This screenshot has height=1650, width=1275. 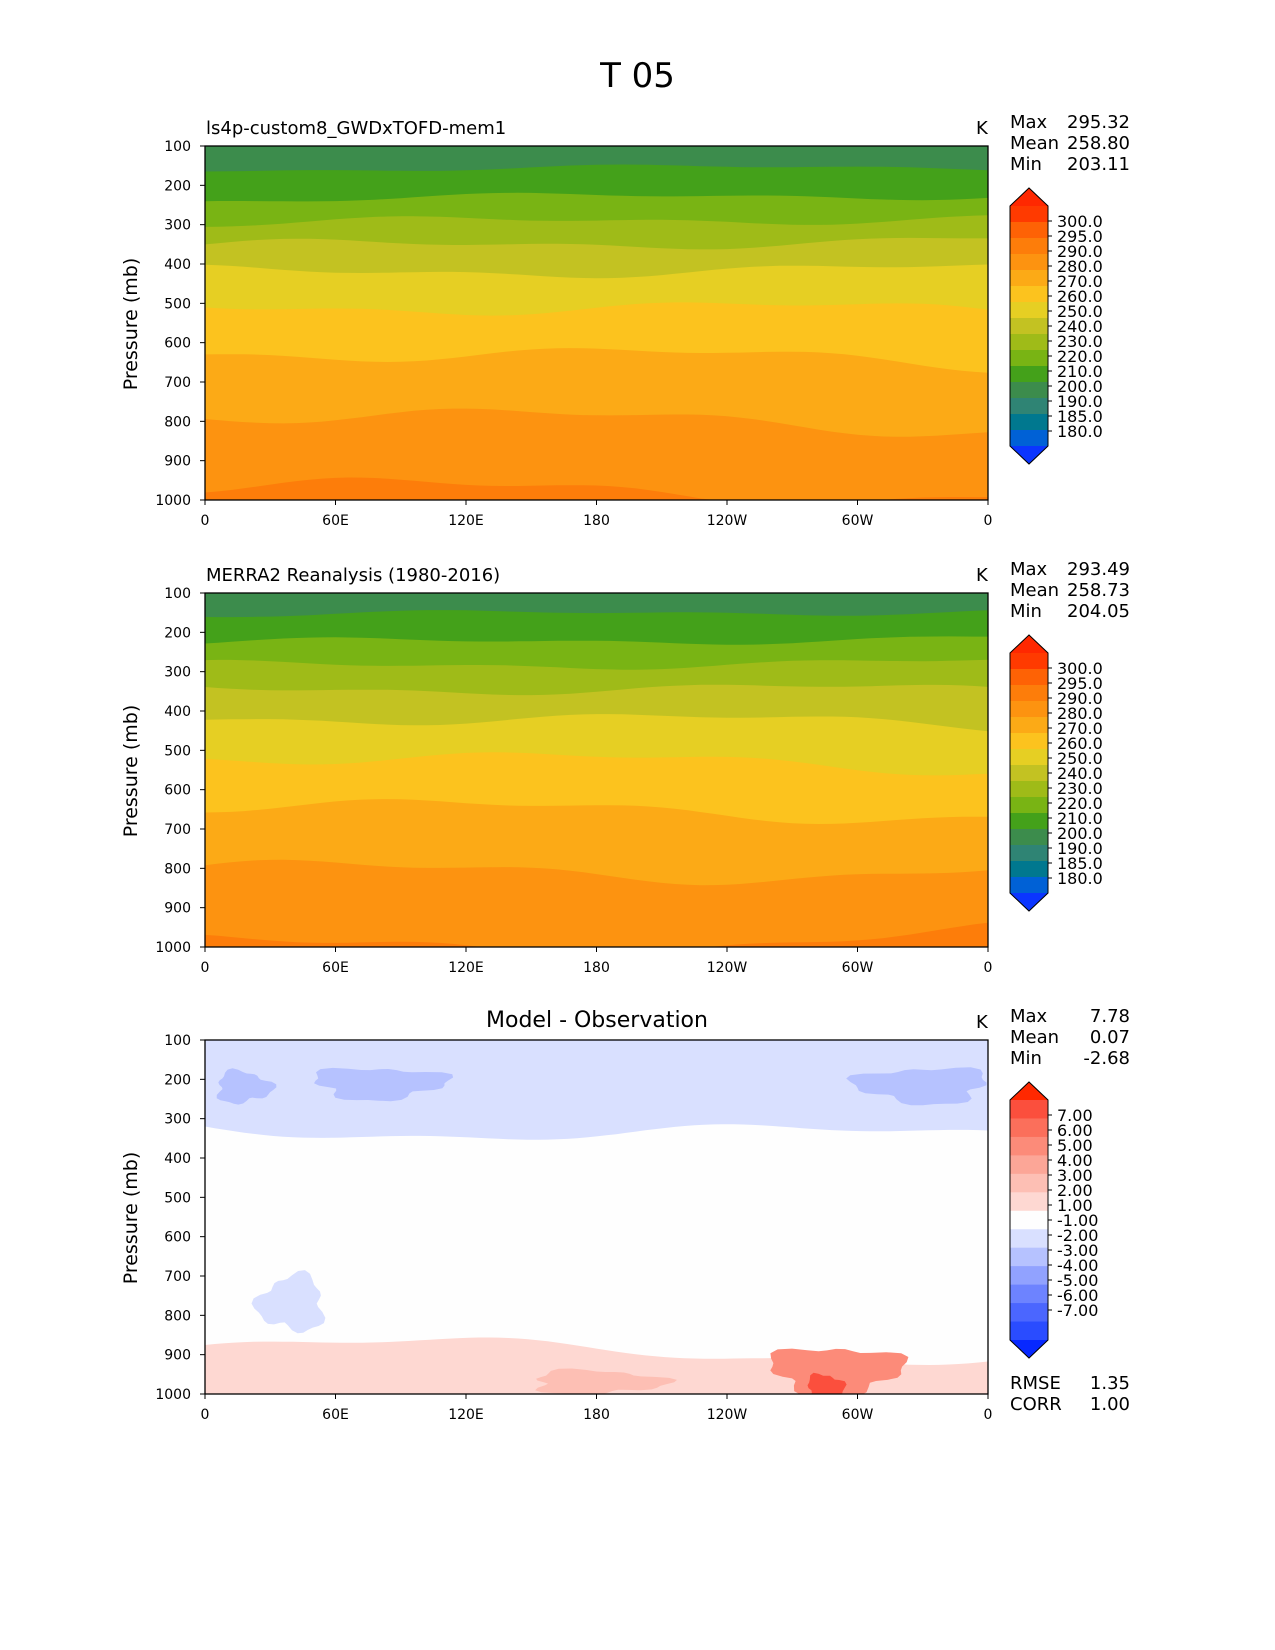 I want to click on stats-box-diff: Max 7.78 Mean 0.07 Min -2.68, so click(x=1070, y=1039).